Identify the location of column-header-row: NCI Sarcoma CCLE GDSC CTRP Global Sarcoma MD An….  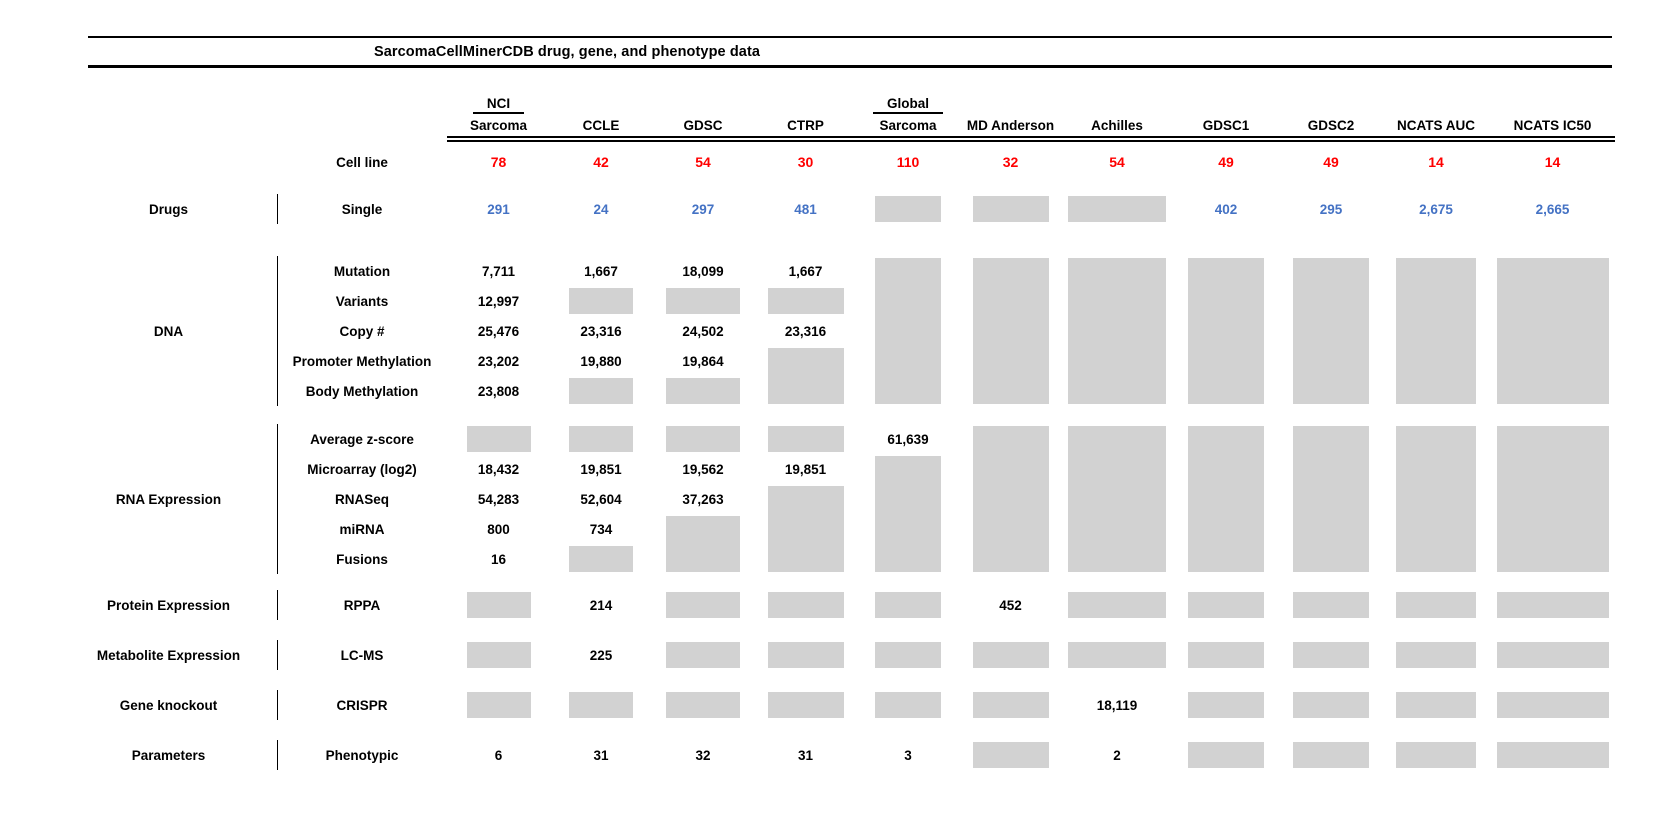
(864, 135).